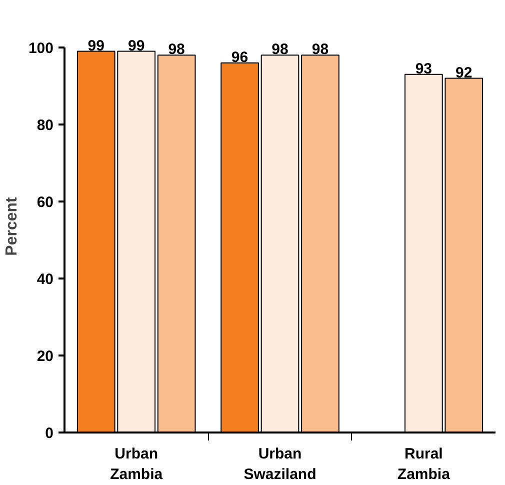 The height and width of the screenshot is (485, 505). Describe the element at coordinates (45, 279) in the screenshot. I see `y-tick-label: 40` at that location.